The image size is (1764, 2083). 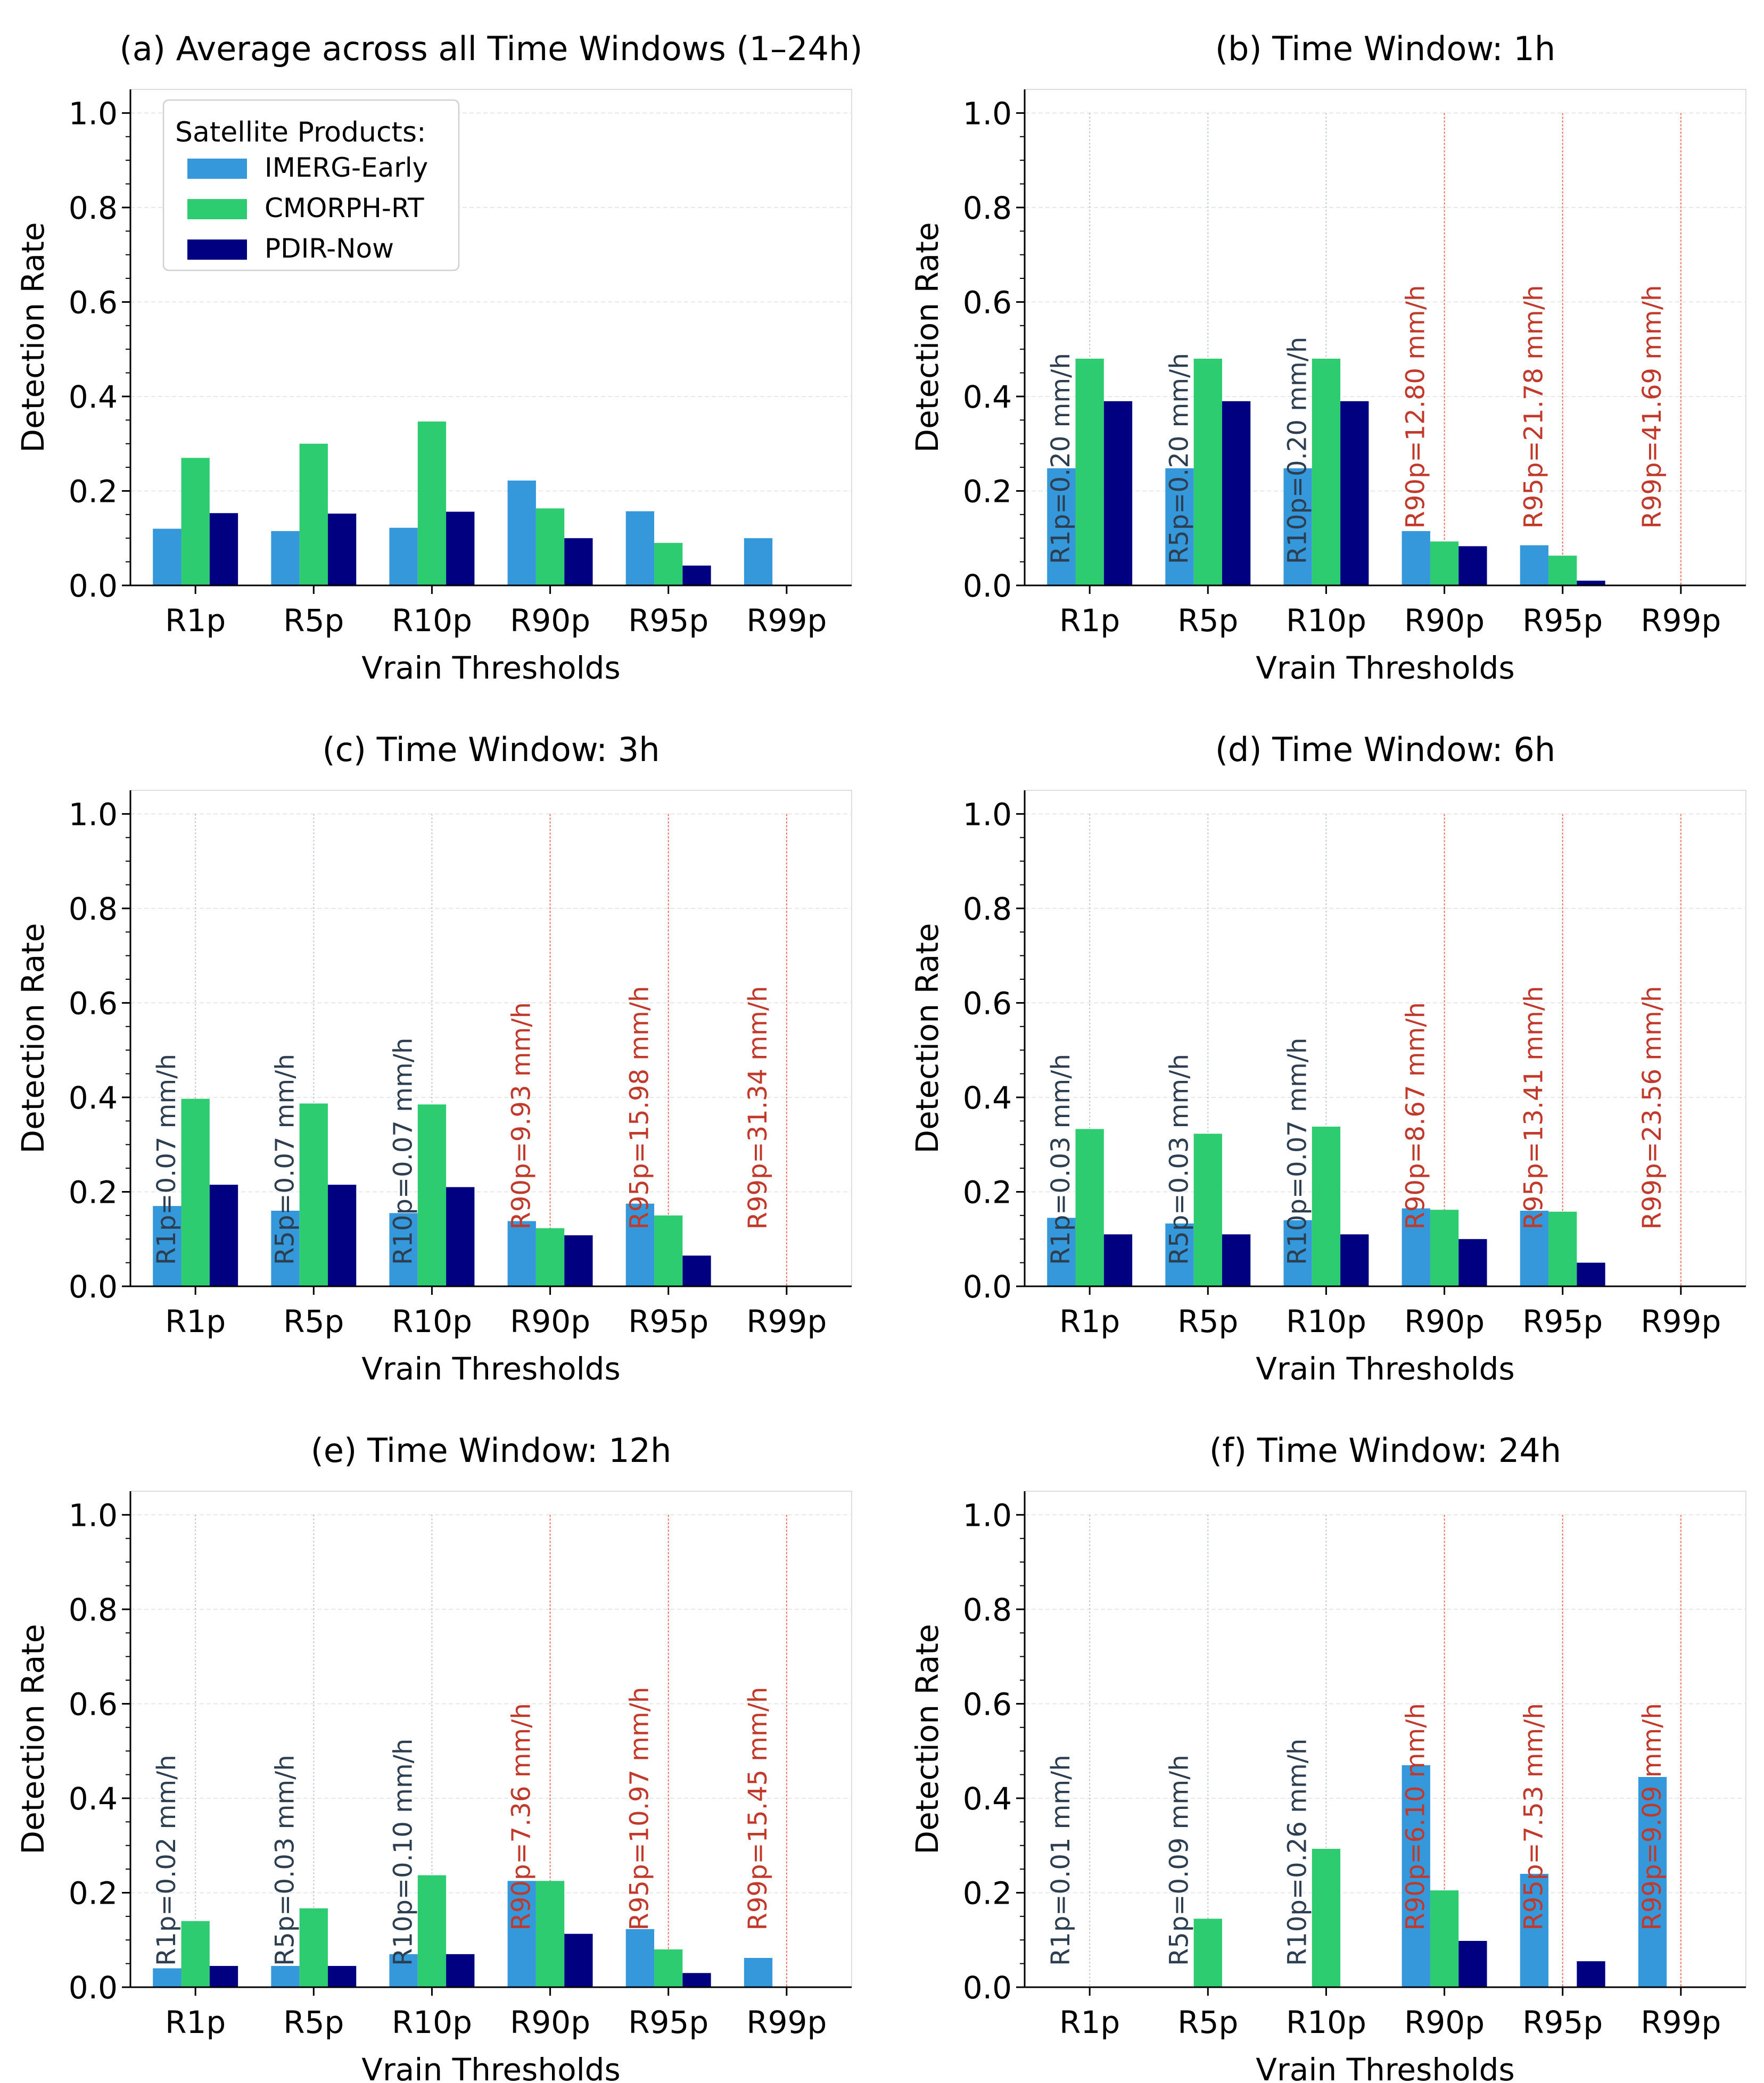 I want to click on threshold-label: R95p=7.53 mm/h, so click(x=1534, y=1816).